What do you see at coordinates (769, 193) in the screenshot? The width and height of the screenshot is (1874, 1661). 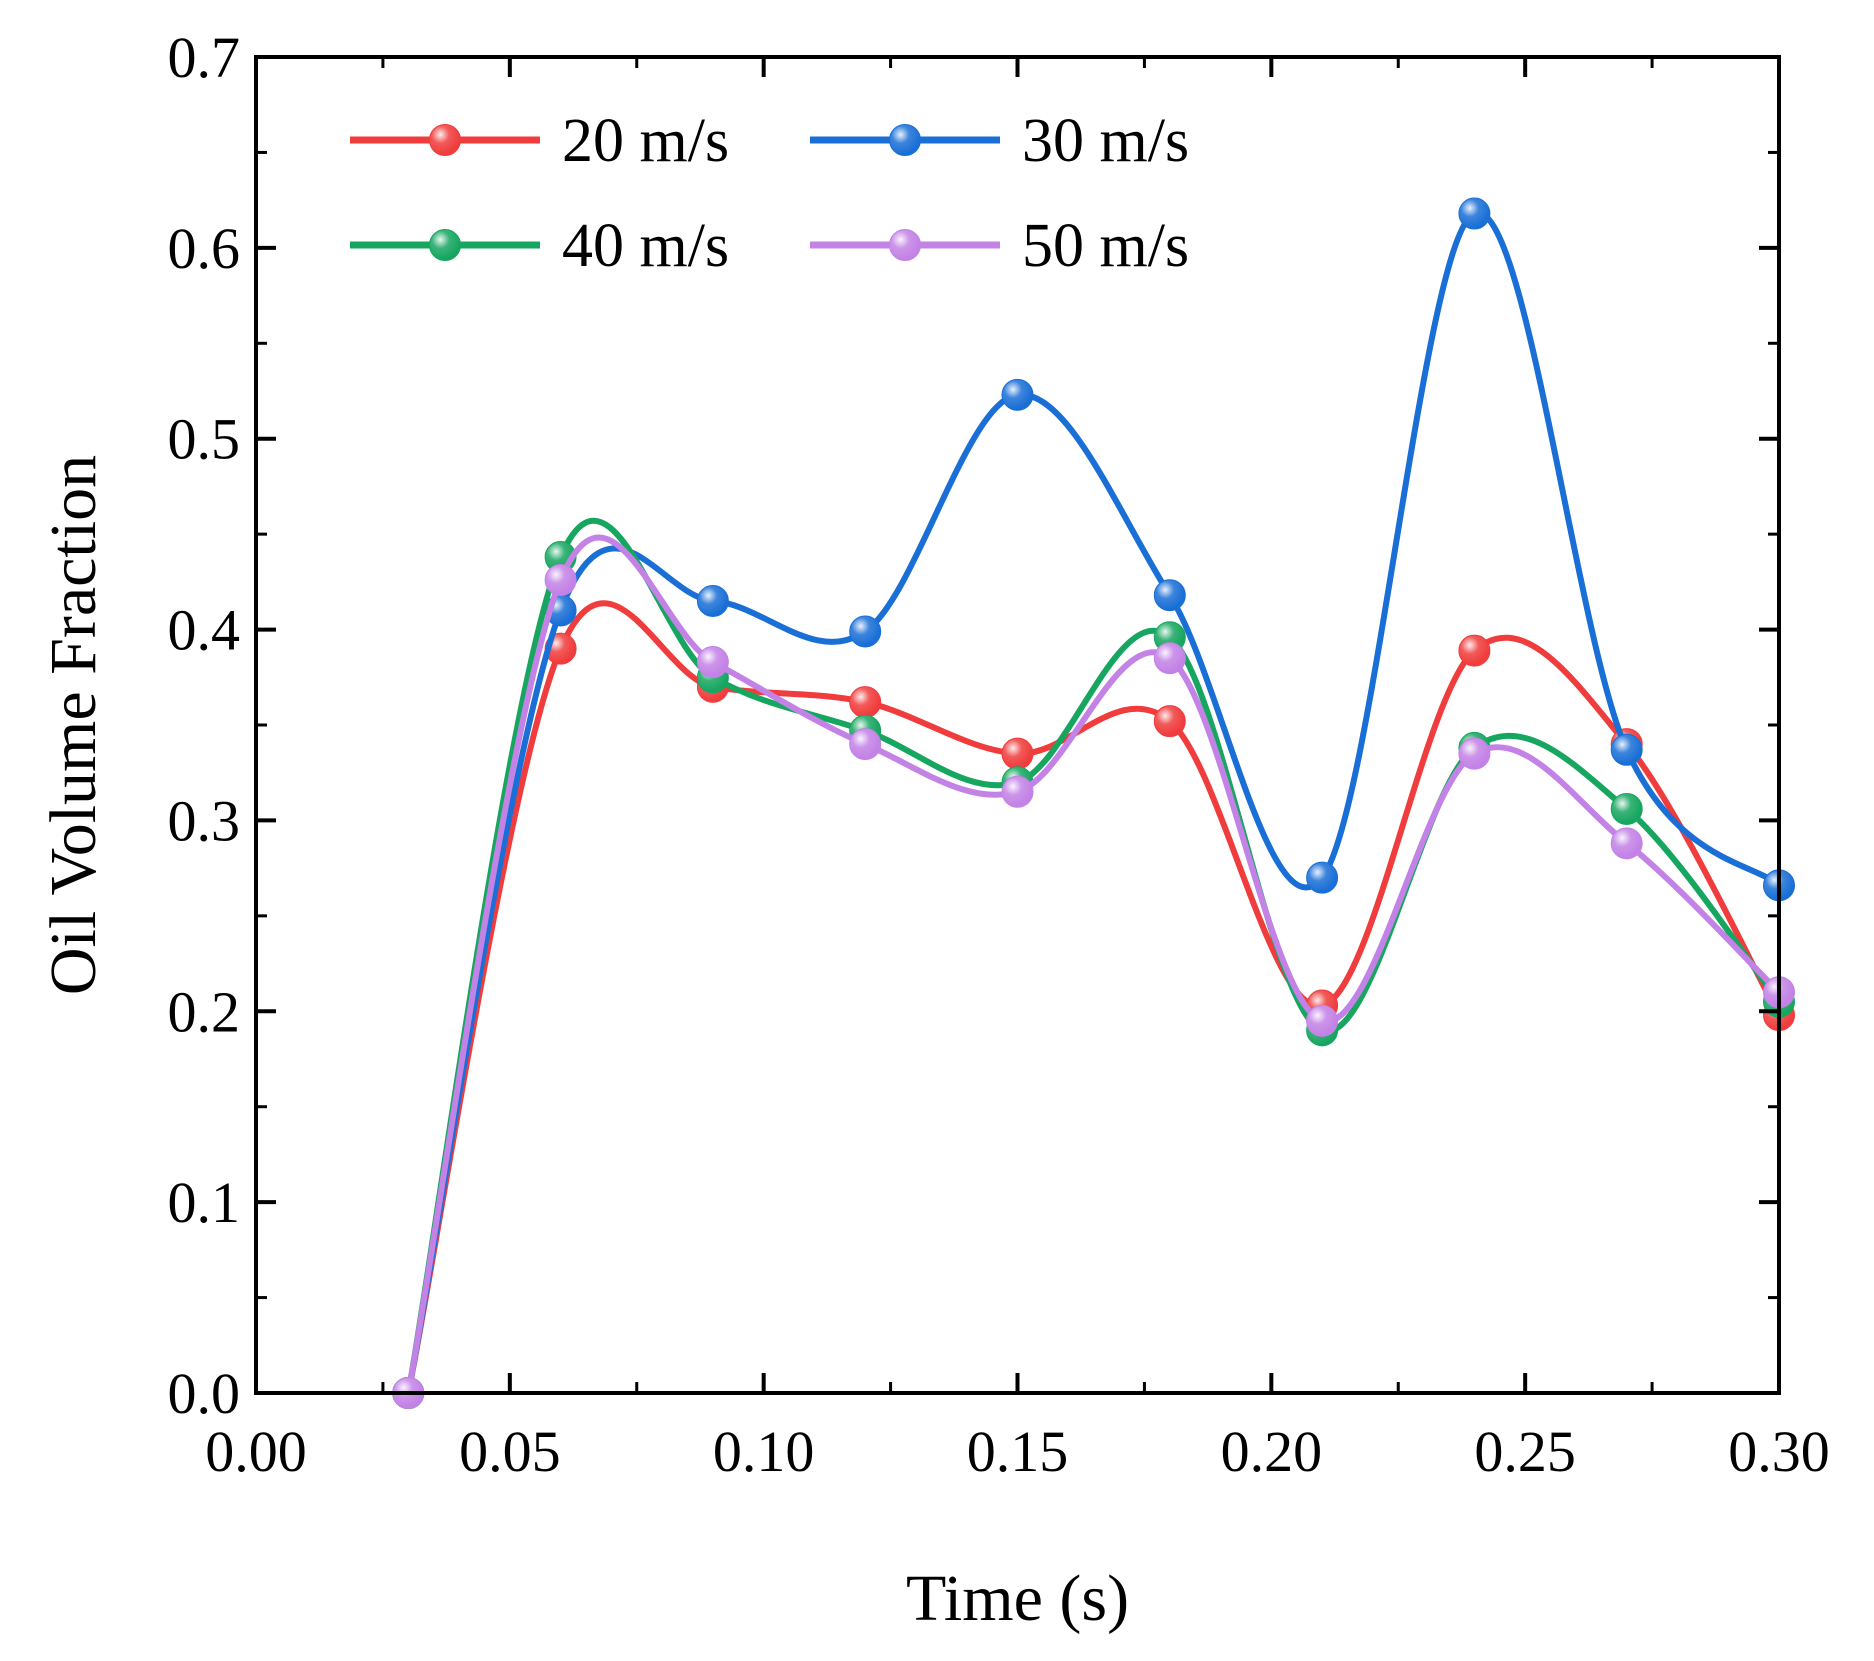 I see `legend: 20 m/s 30 m/s 40 m/s 50 m/s` at bounding box center [769, 193].